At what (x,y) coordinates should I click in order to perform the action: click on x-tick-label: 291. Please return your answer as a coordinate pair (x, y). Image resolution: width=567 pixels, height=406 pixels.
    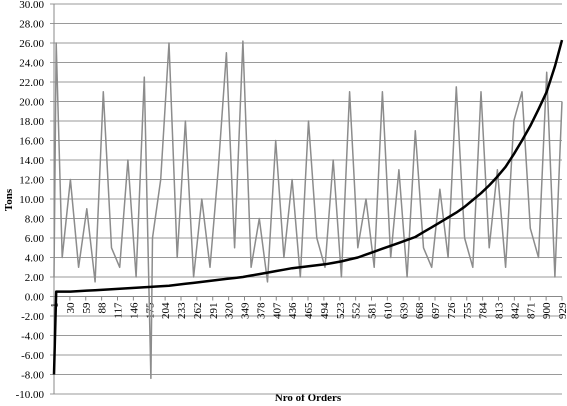
    Looking at the image, I should click on (214, 311).